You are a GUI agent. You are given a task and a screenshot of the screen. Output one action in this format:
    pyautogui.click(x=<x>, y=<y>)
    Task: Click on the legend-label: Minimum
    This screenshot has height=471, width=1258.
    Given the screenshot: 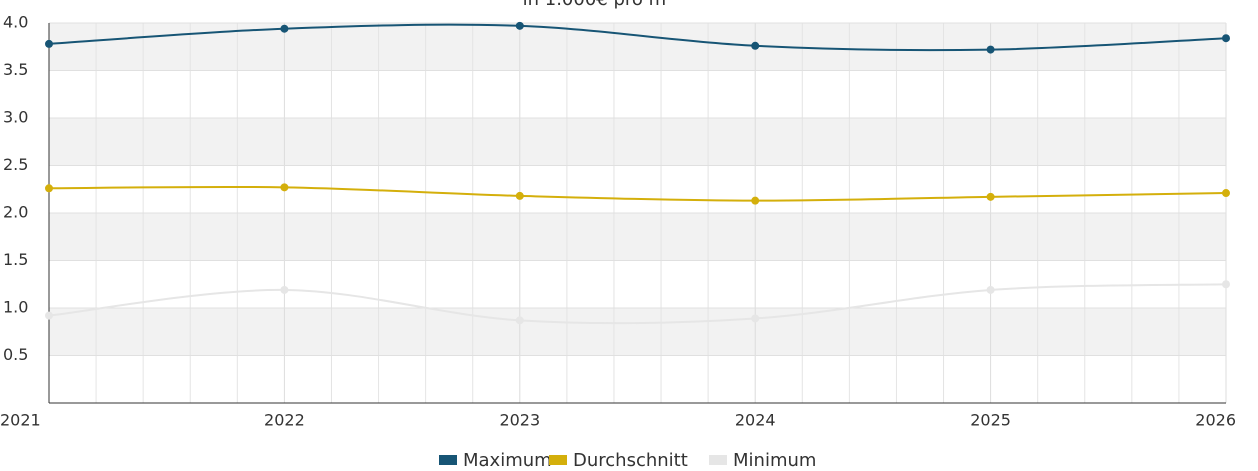 What is the action you would take?
    pyautogui.click(x=774, y=460)
    